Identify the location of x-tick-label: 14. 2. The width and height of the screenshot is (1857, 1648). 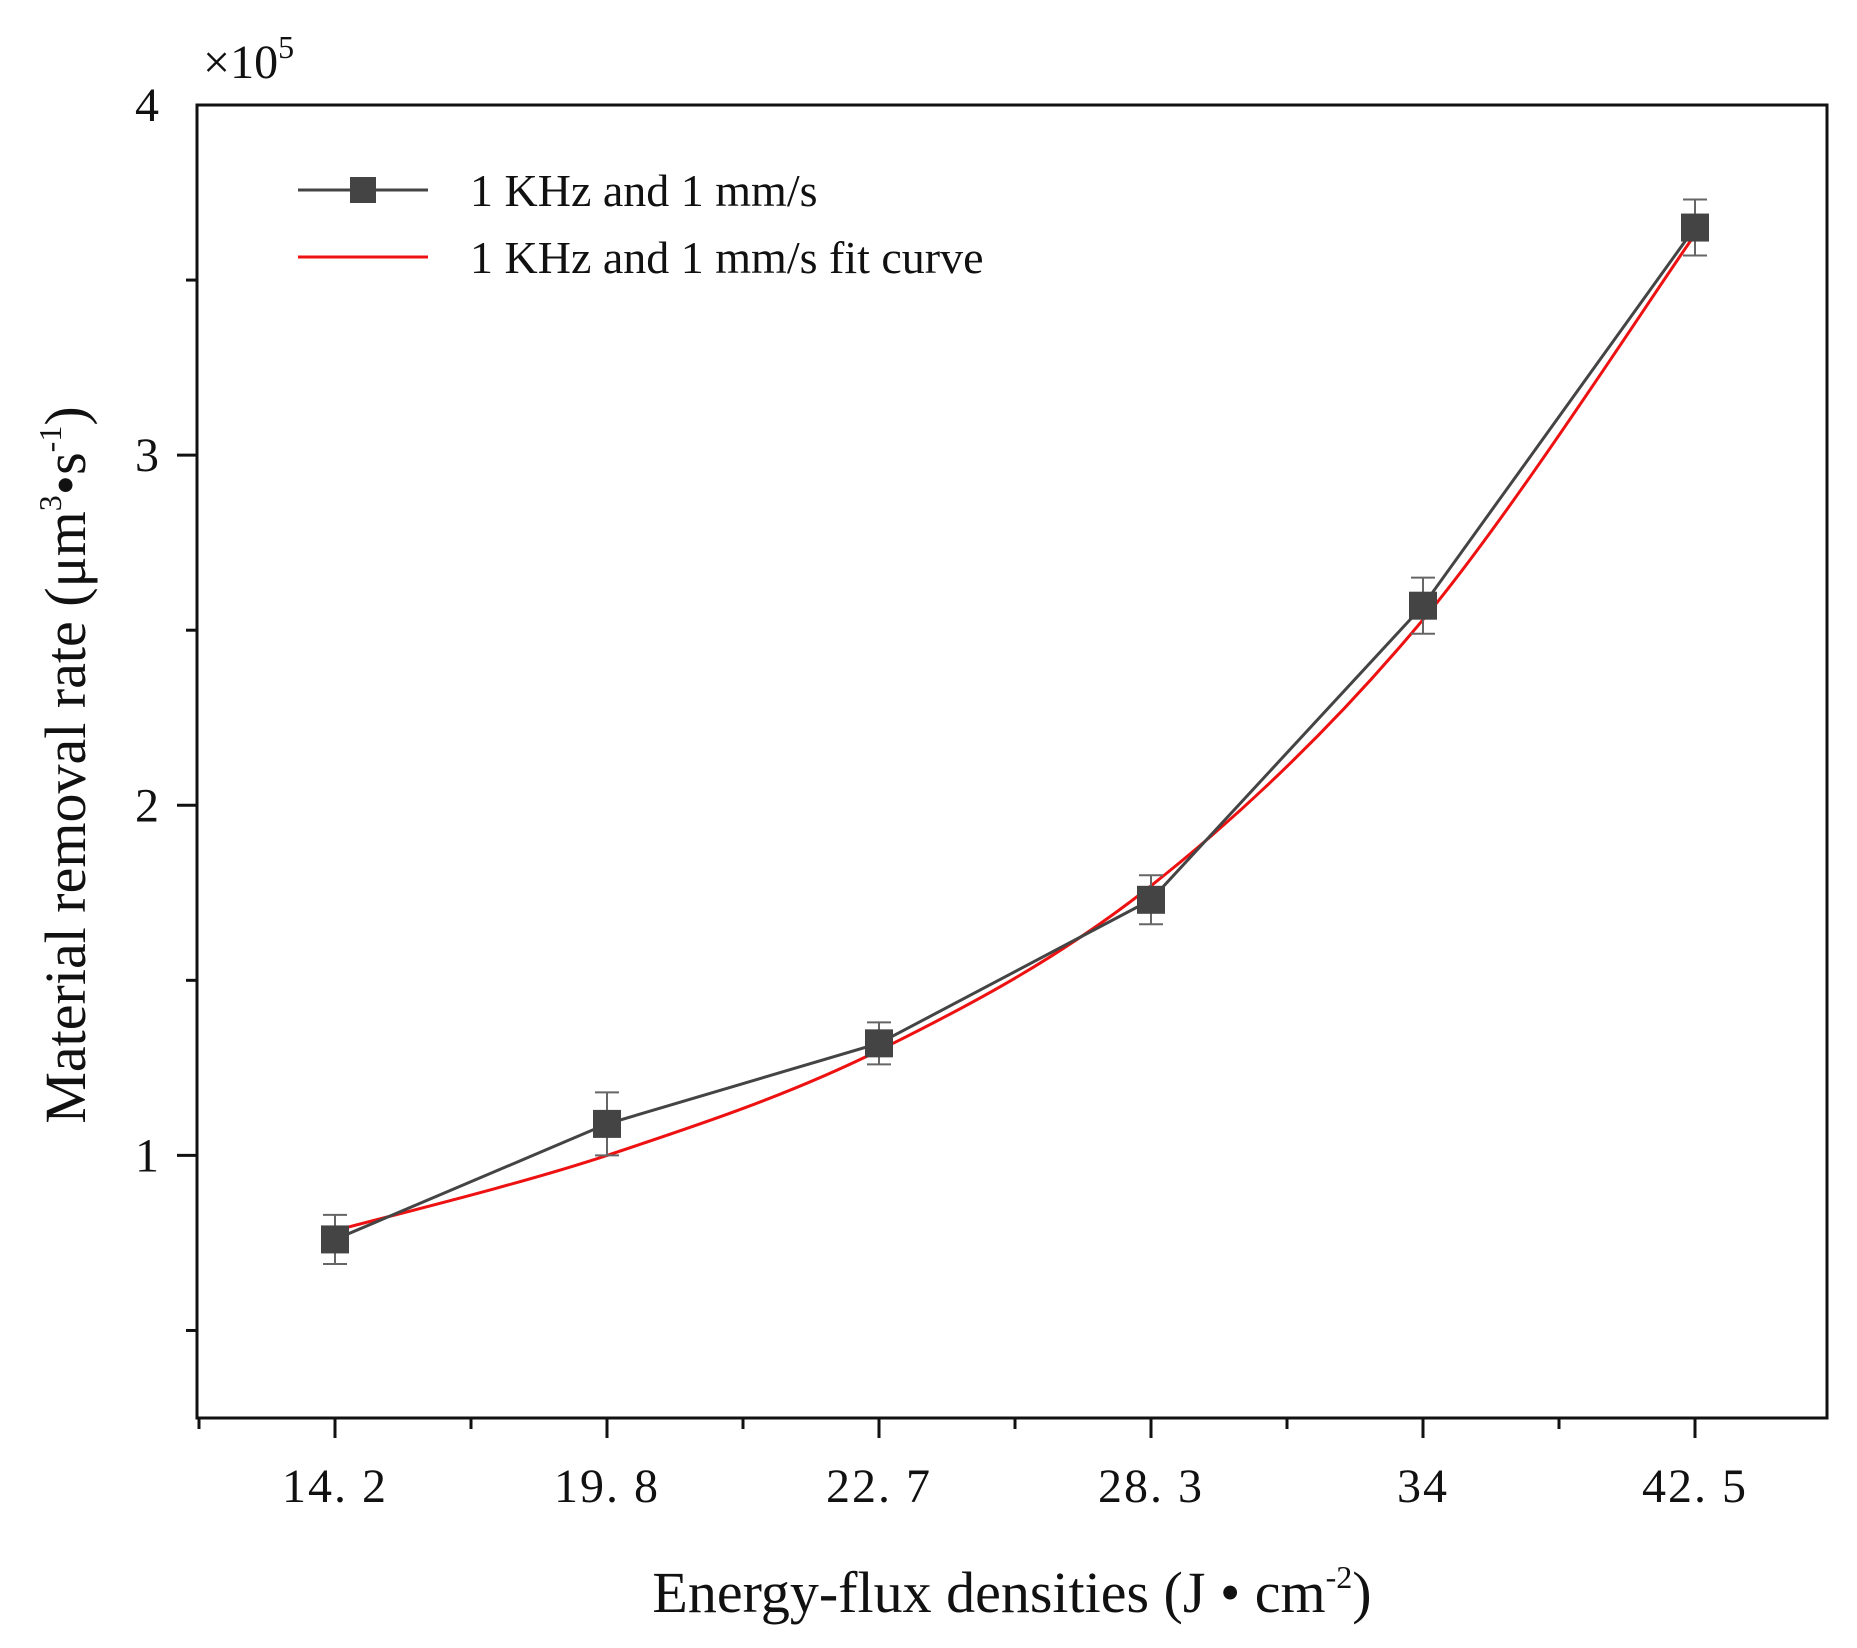
(335, 1486).